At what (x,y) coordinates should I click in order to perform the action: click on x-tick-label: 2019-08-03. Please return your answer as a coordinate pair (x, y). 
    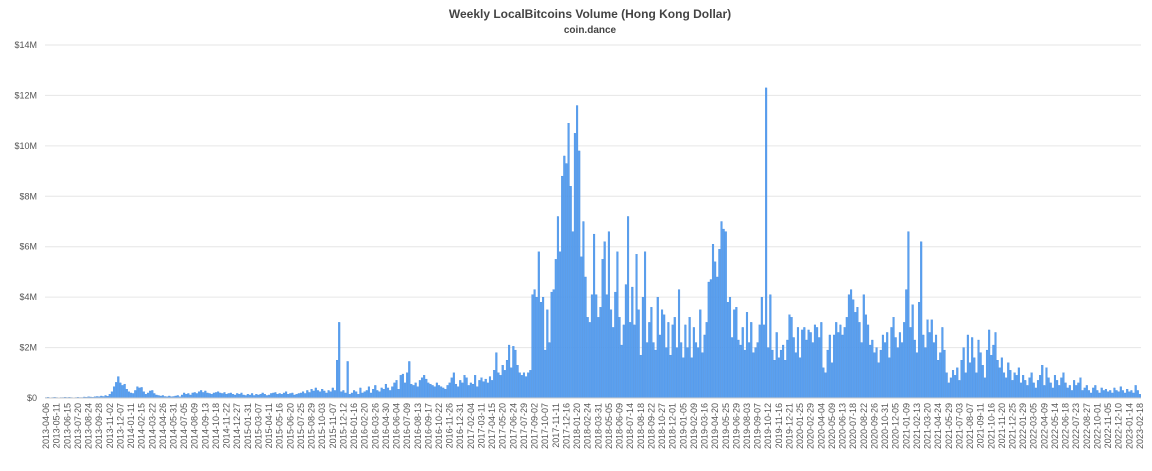
    Looking at the image, I should click on (747, 426).